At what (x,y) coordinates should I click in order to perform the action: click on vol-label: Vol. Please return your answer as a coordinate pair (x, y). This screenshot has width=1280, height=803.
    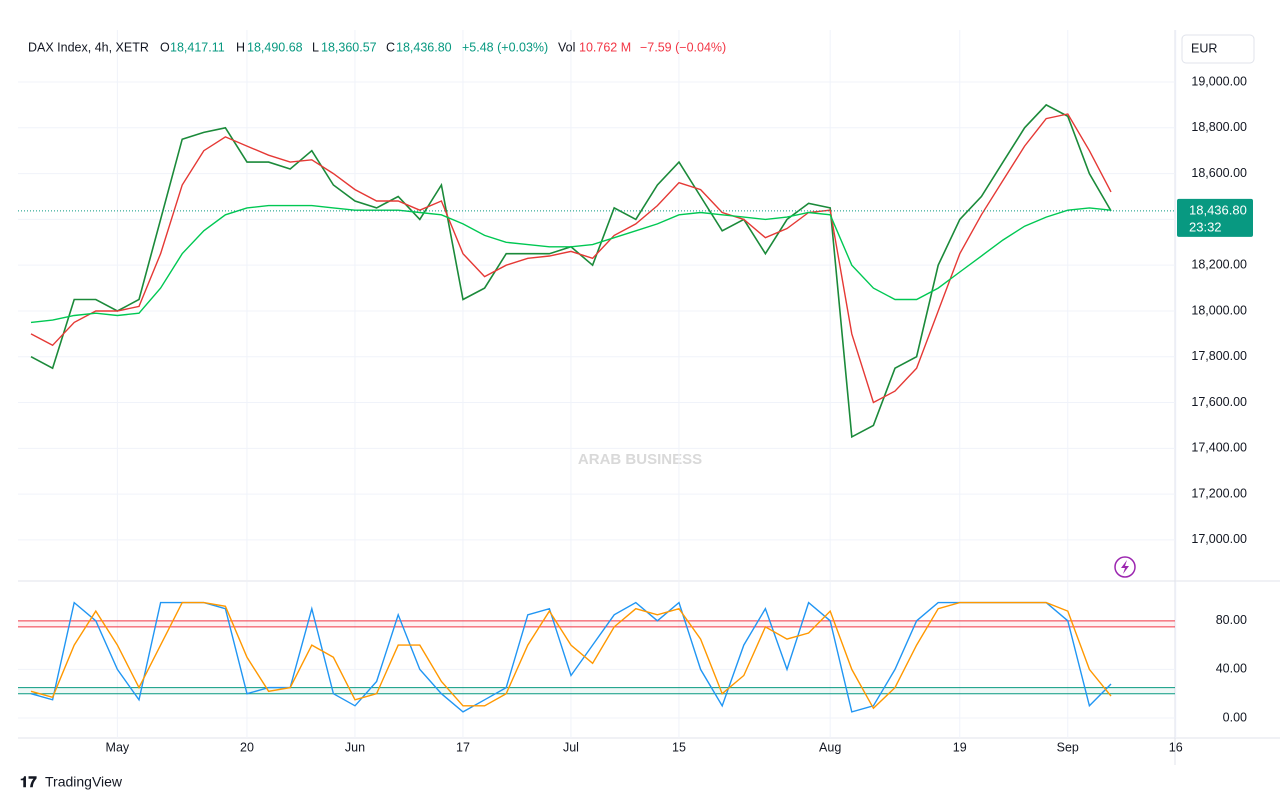
    Looking at the image, I should click on (566, 47).